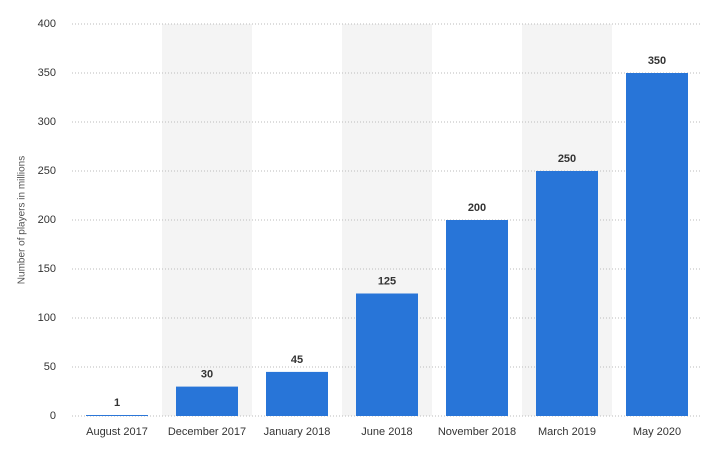 This screenshot has width=707, height=451. I want to click on x-tick-label: May 2020, so click(657, 432).